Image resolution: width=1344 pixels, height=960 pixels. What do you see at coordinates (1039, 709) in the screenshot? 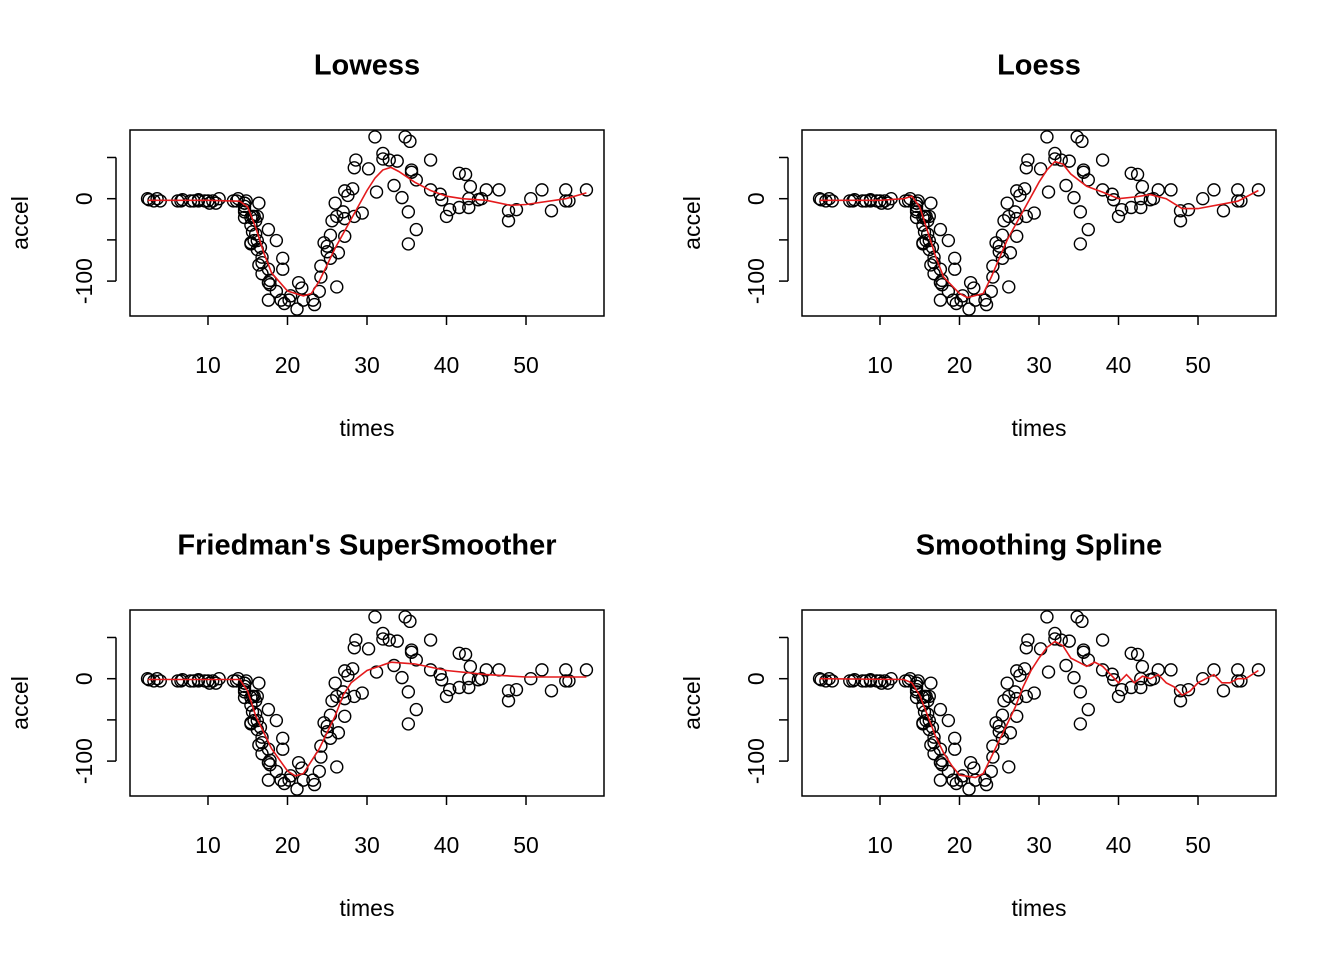
I see `smooth-line` at bounding box center [1039, 709].